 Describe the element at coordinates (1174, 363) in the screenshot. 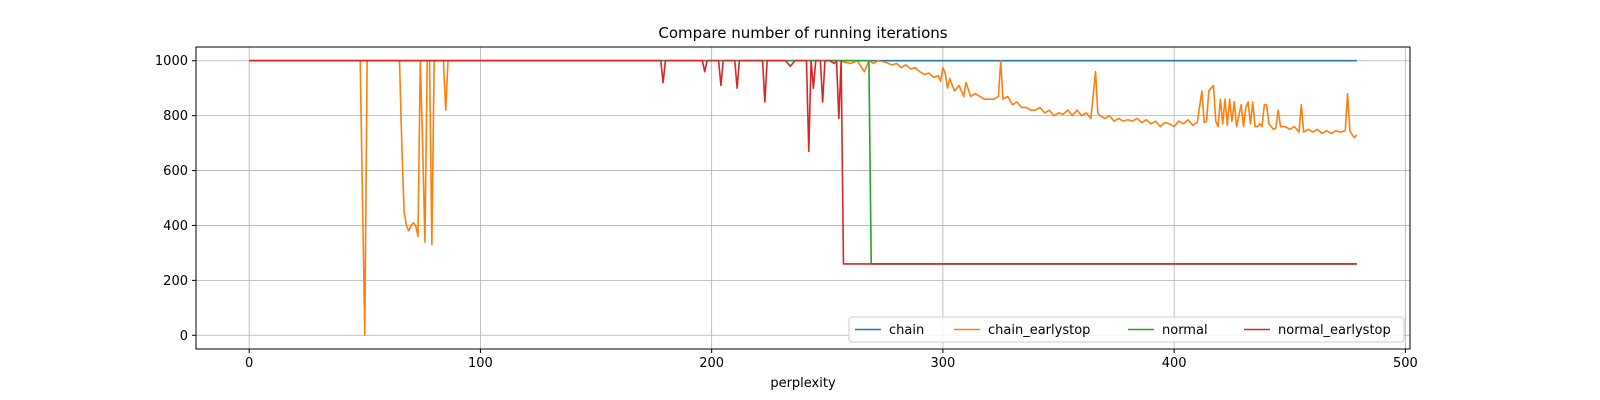

I see `x-tick-label: 400` at that location.